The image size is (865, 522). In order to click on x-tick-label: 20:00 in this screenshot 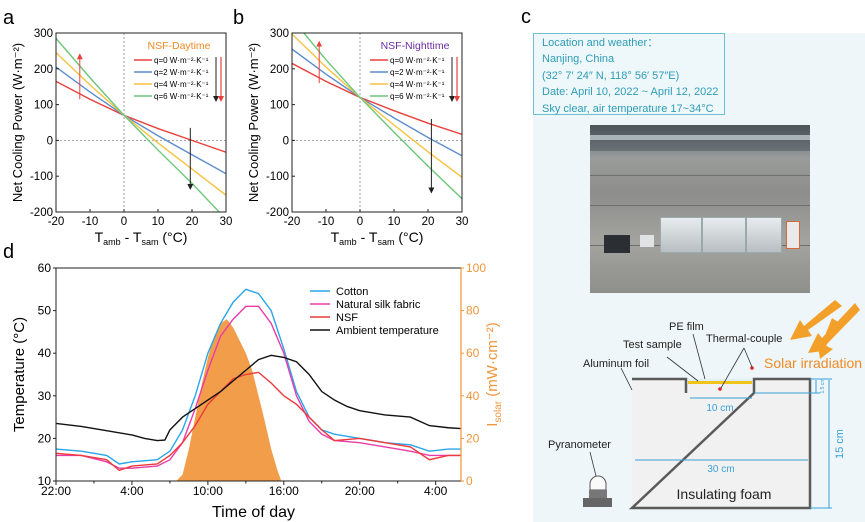, I will do `click(360, 491)`.